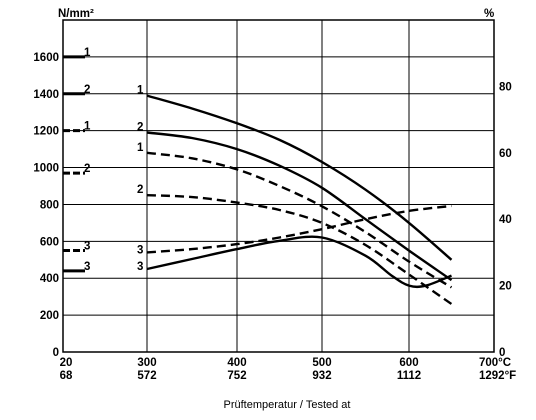 The image size is (536, 420). I want to click on y-left-tick-label: 400, so click(49, 279).